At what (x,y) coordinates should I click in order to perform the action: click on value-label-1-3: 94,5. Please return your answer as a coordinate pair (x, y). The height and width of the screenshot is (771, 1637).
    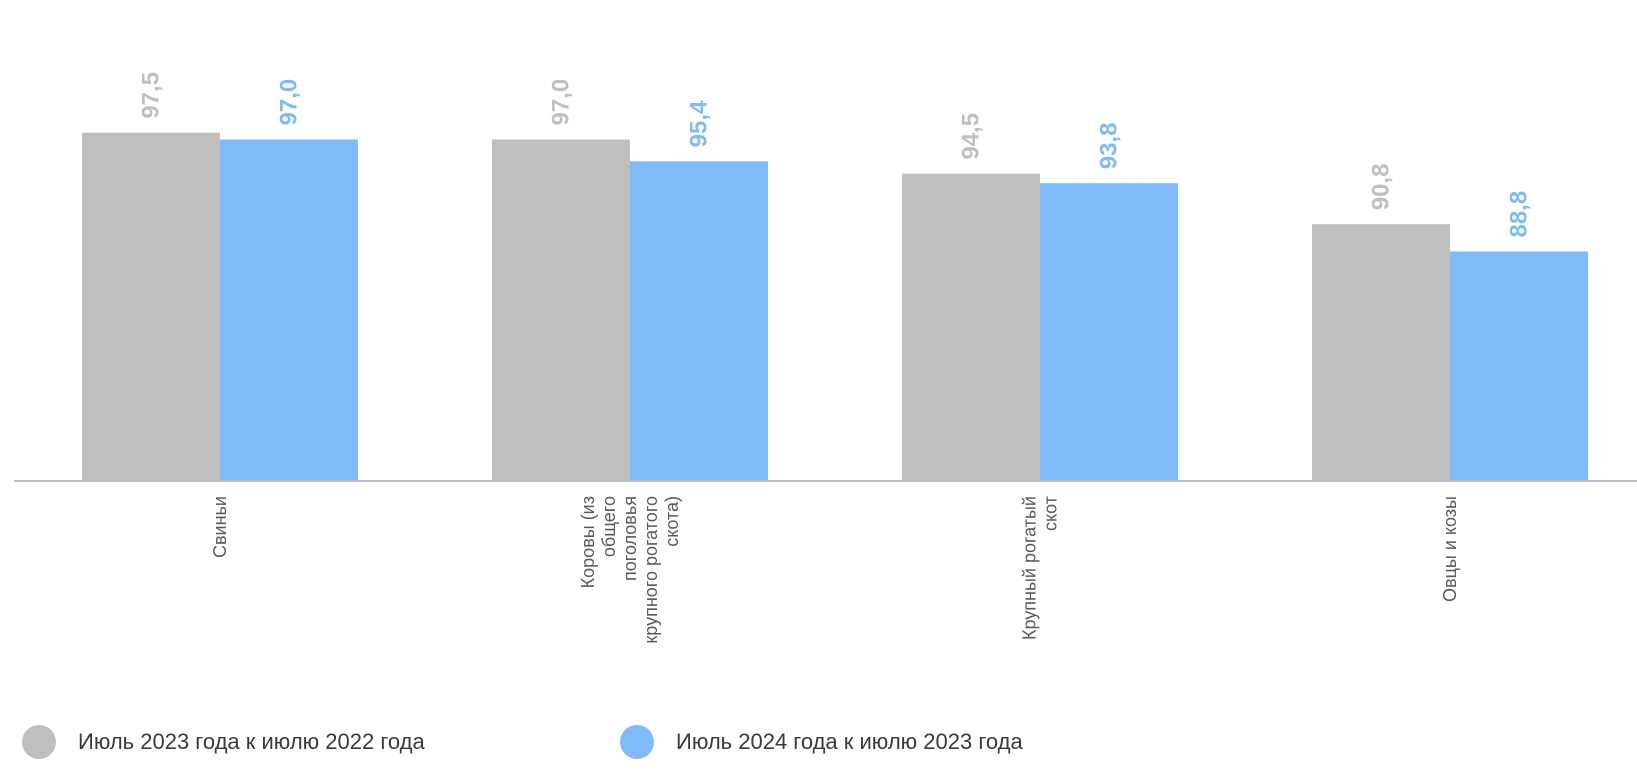
    Looking at the image, I should click on (971, 136).